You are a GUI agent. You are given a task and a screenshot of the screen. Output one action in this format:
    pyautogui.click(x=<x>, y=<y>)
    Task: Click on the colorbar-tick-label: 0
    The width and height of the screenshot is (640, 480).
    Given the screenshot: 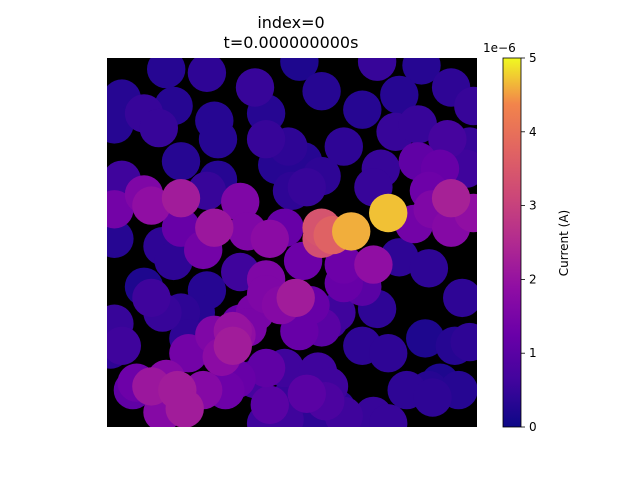 What is the action you would take?
    pyautogui.click(x=533, y=427)
    